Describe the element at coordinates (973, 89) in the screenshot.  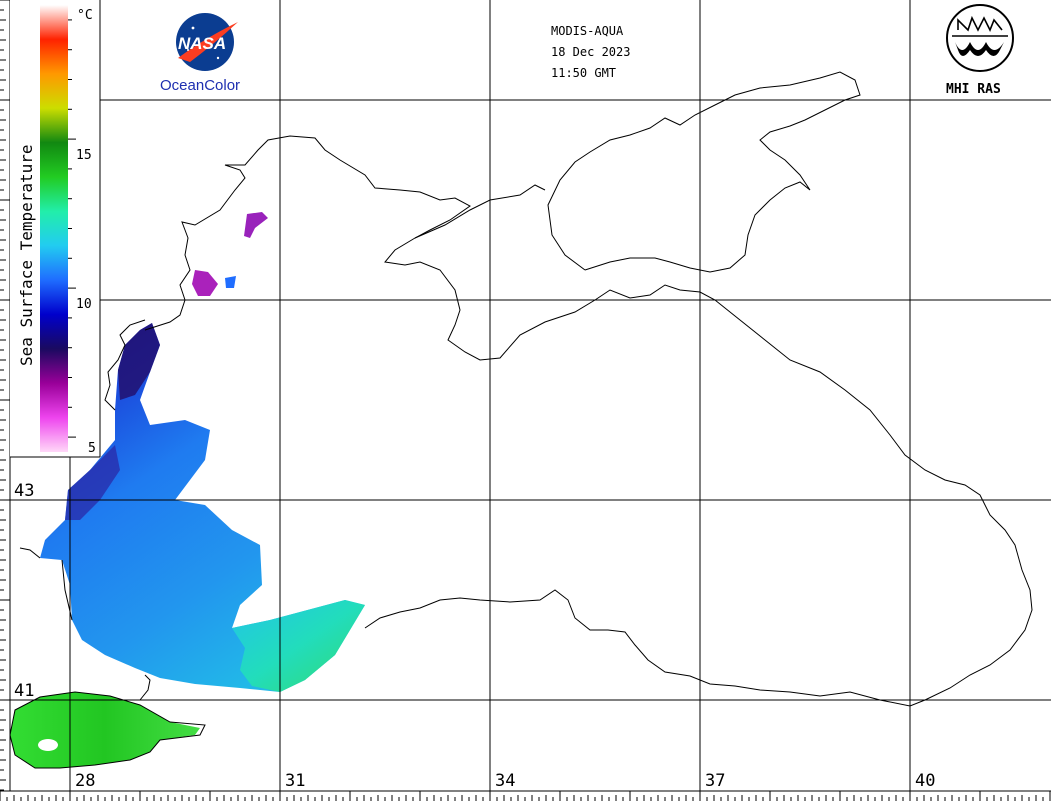
I see `mhi-logo-text: MHI RAS` at that location.